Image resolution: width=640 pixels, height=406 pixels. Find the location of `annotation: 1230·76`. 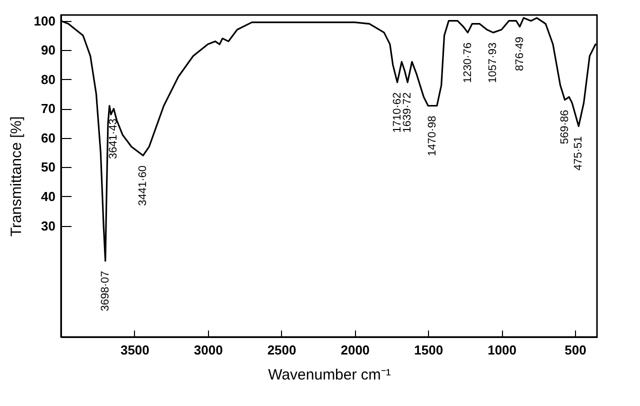

annotation: 1230·76 is located at coordinates (468, 62).